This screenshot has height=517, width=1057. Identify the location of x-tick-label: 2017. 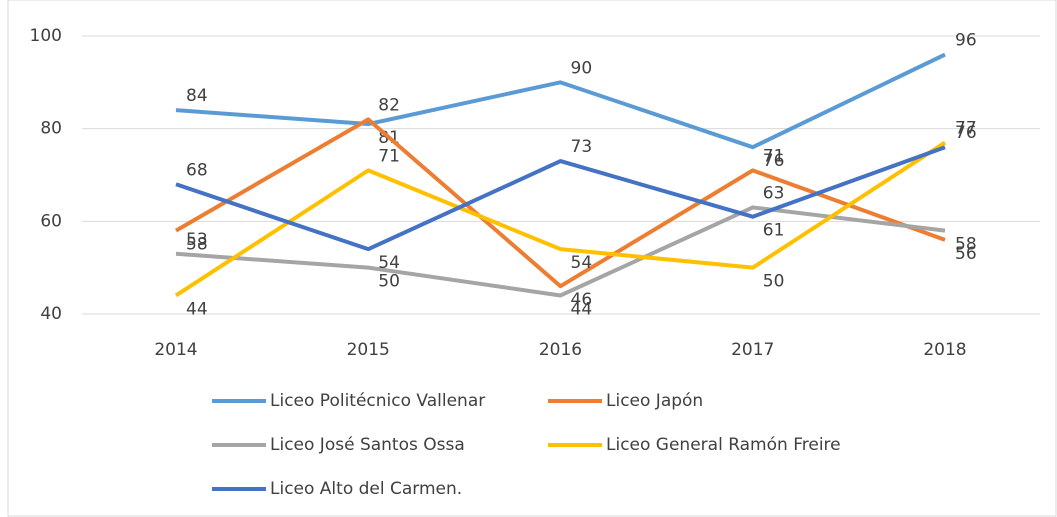
(752, 350).